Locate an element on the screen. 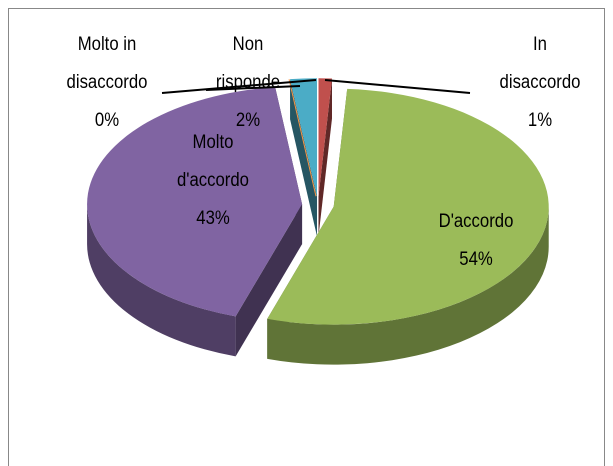  value-label: 0% is located at coordinates (107, 120).